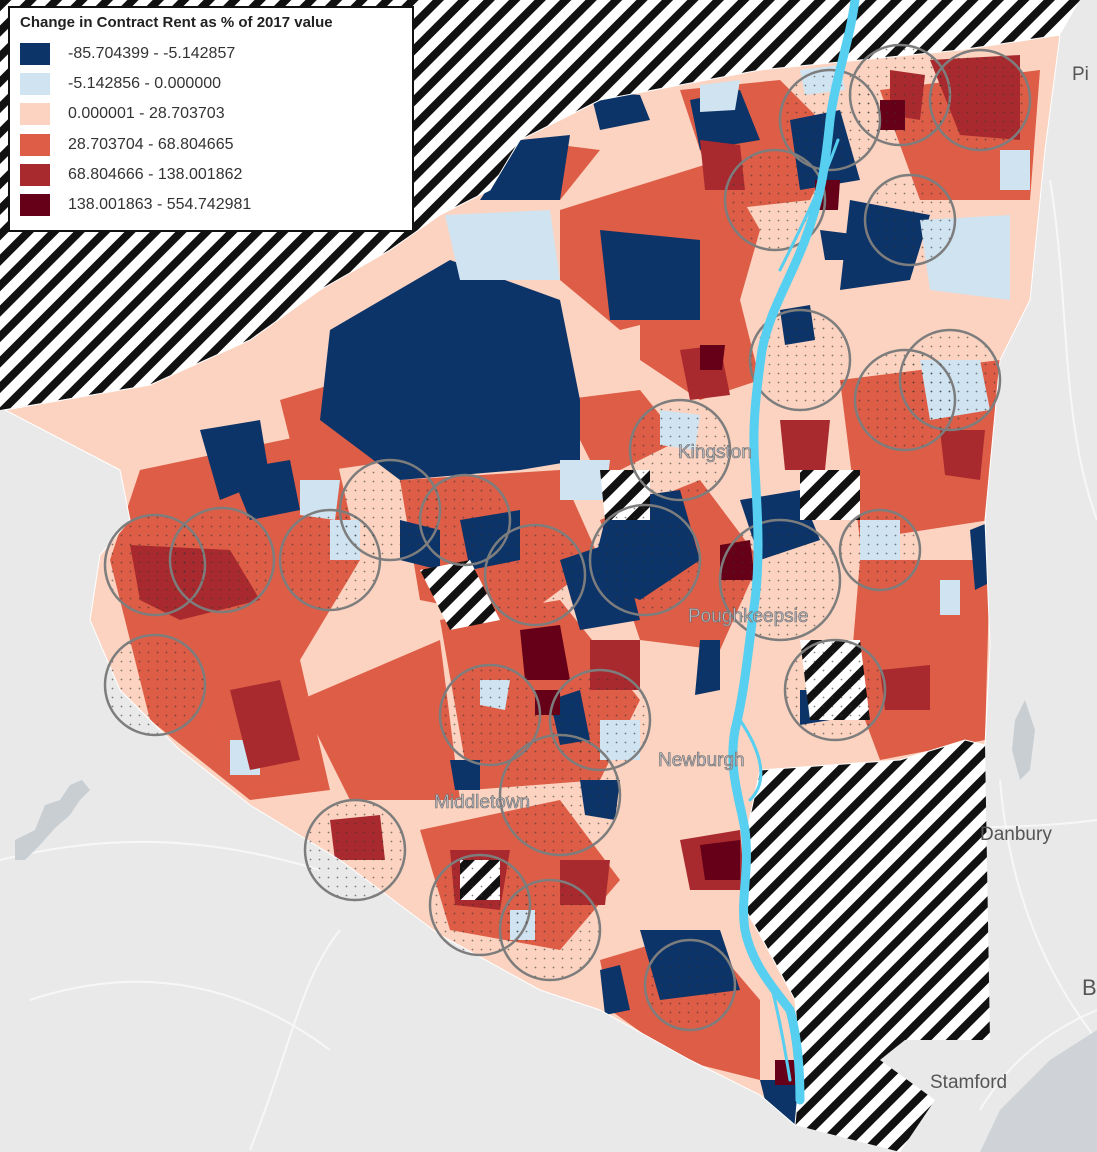  What do you see at coordinates (152, 54) in the screenshot?
I see `legend-label: -85.704399 - -5.142857` at bounding box center [152, 54].